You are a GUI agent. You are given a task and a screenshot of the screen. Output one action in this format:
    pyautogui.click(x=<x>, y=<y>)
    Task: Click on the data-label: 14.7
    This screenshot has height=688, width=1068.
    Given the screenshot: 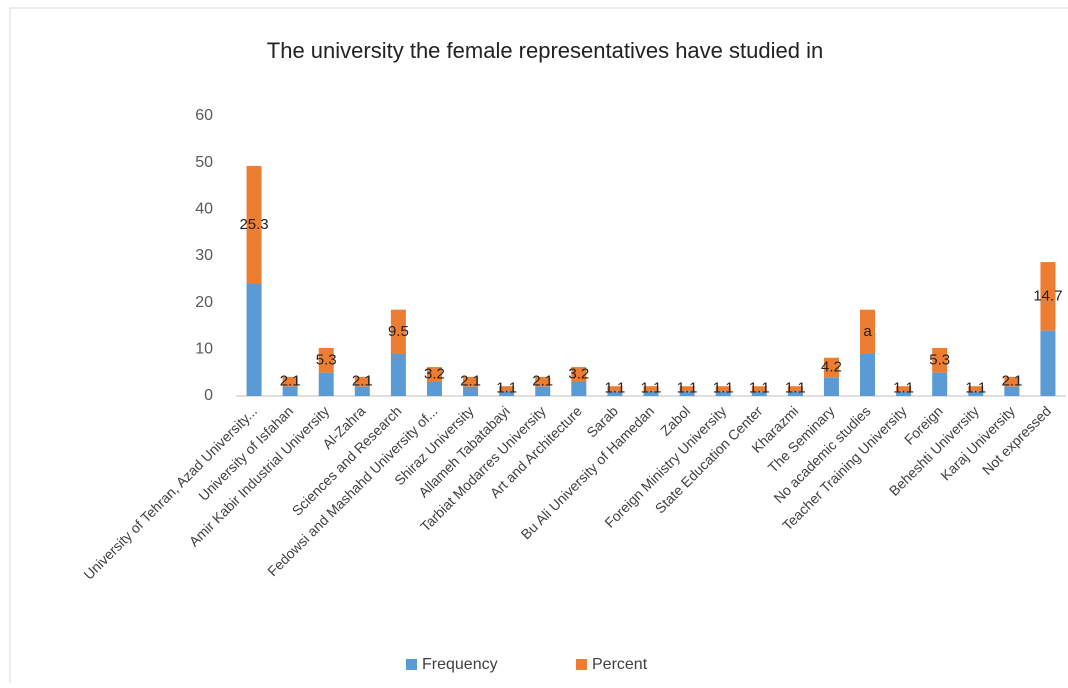 What is the action you would take?
    pyautogui.click(x=1047, y=295)
    